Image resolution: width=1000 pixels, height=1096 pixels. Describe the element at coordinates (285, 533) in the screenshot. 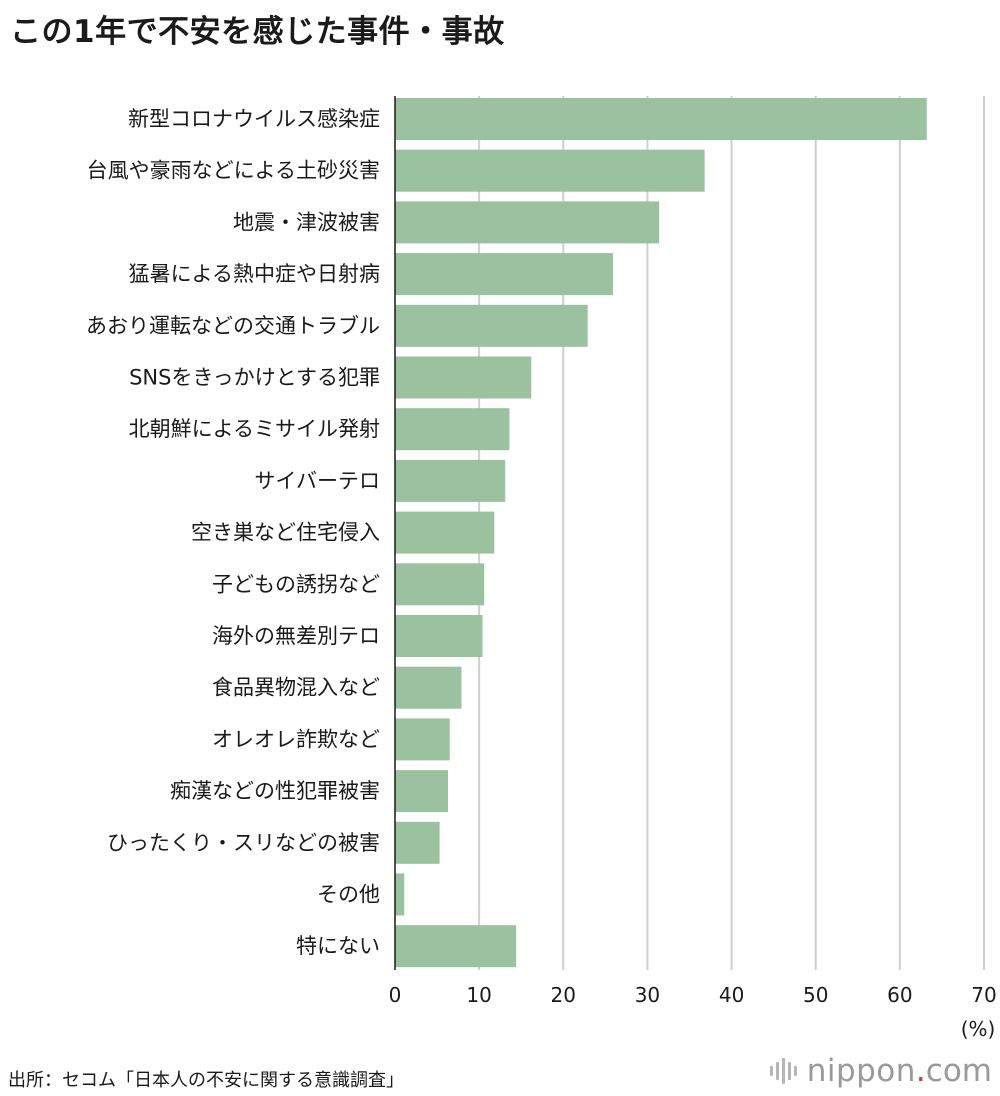

I see `category-label: 空き巣など住宅侵入` at that location.